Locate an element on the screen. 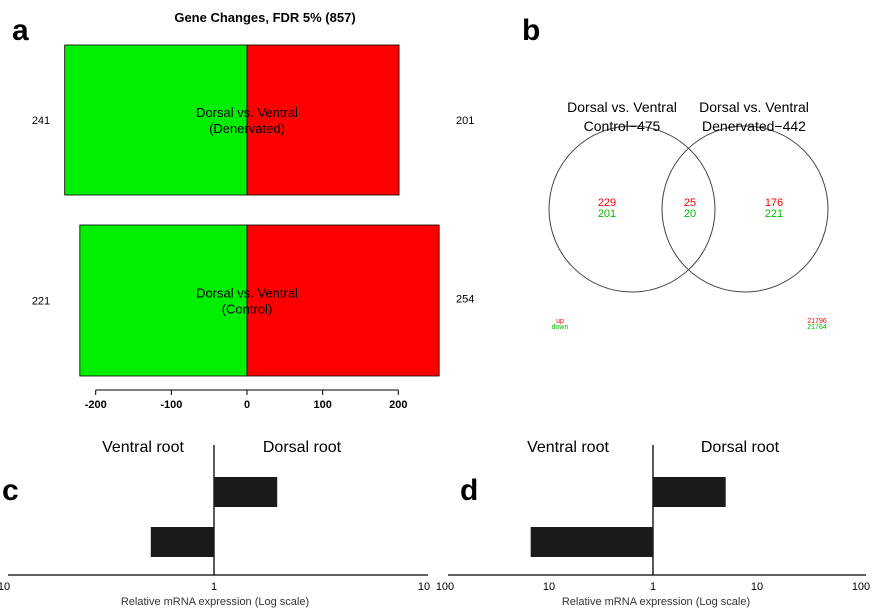 The image size is (887, 608). chart-c-xlabel: Relative mRNA expression (Log scale) is located at coordinates (215, 602).